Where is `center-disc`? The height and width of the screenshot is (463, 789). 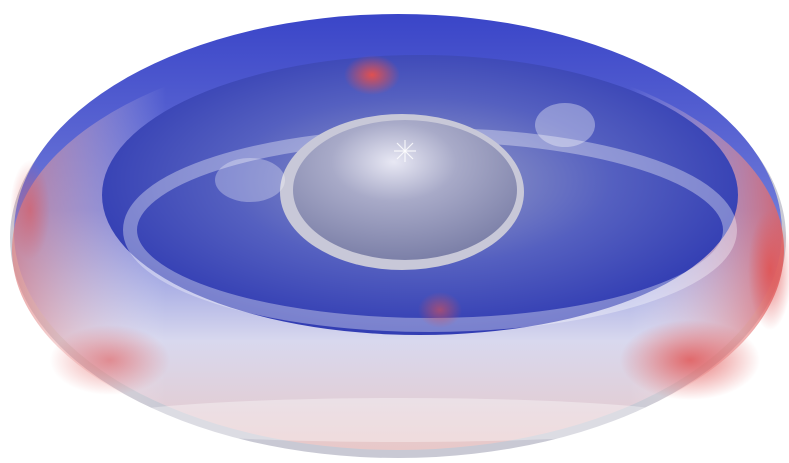 center-disc is located at coordinates (405, 190).